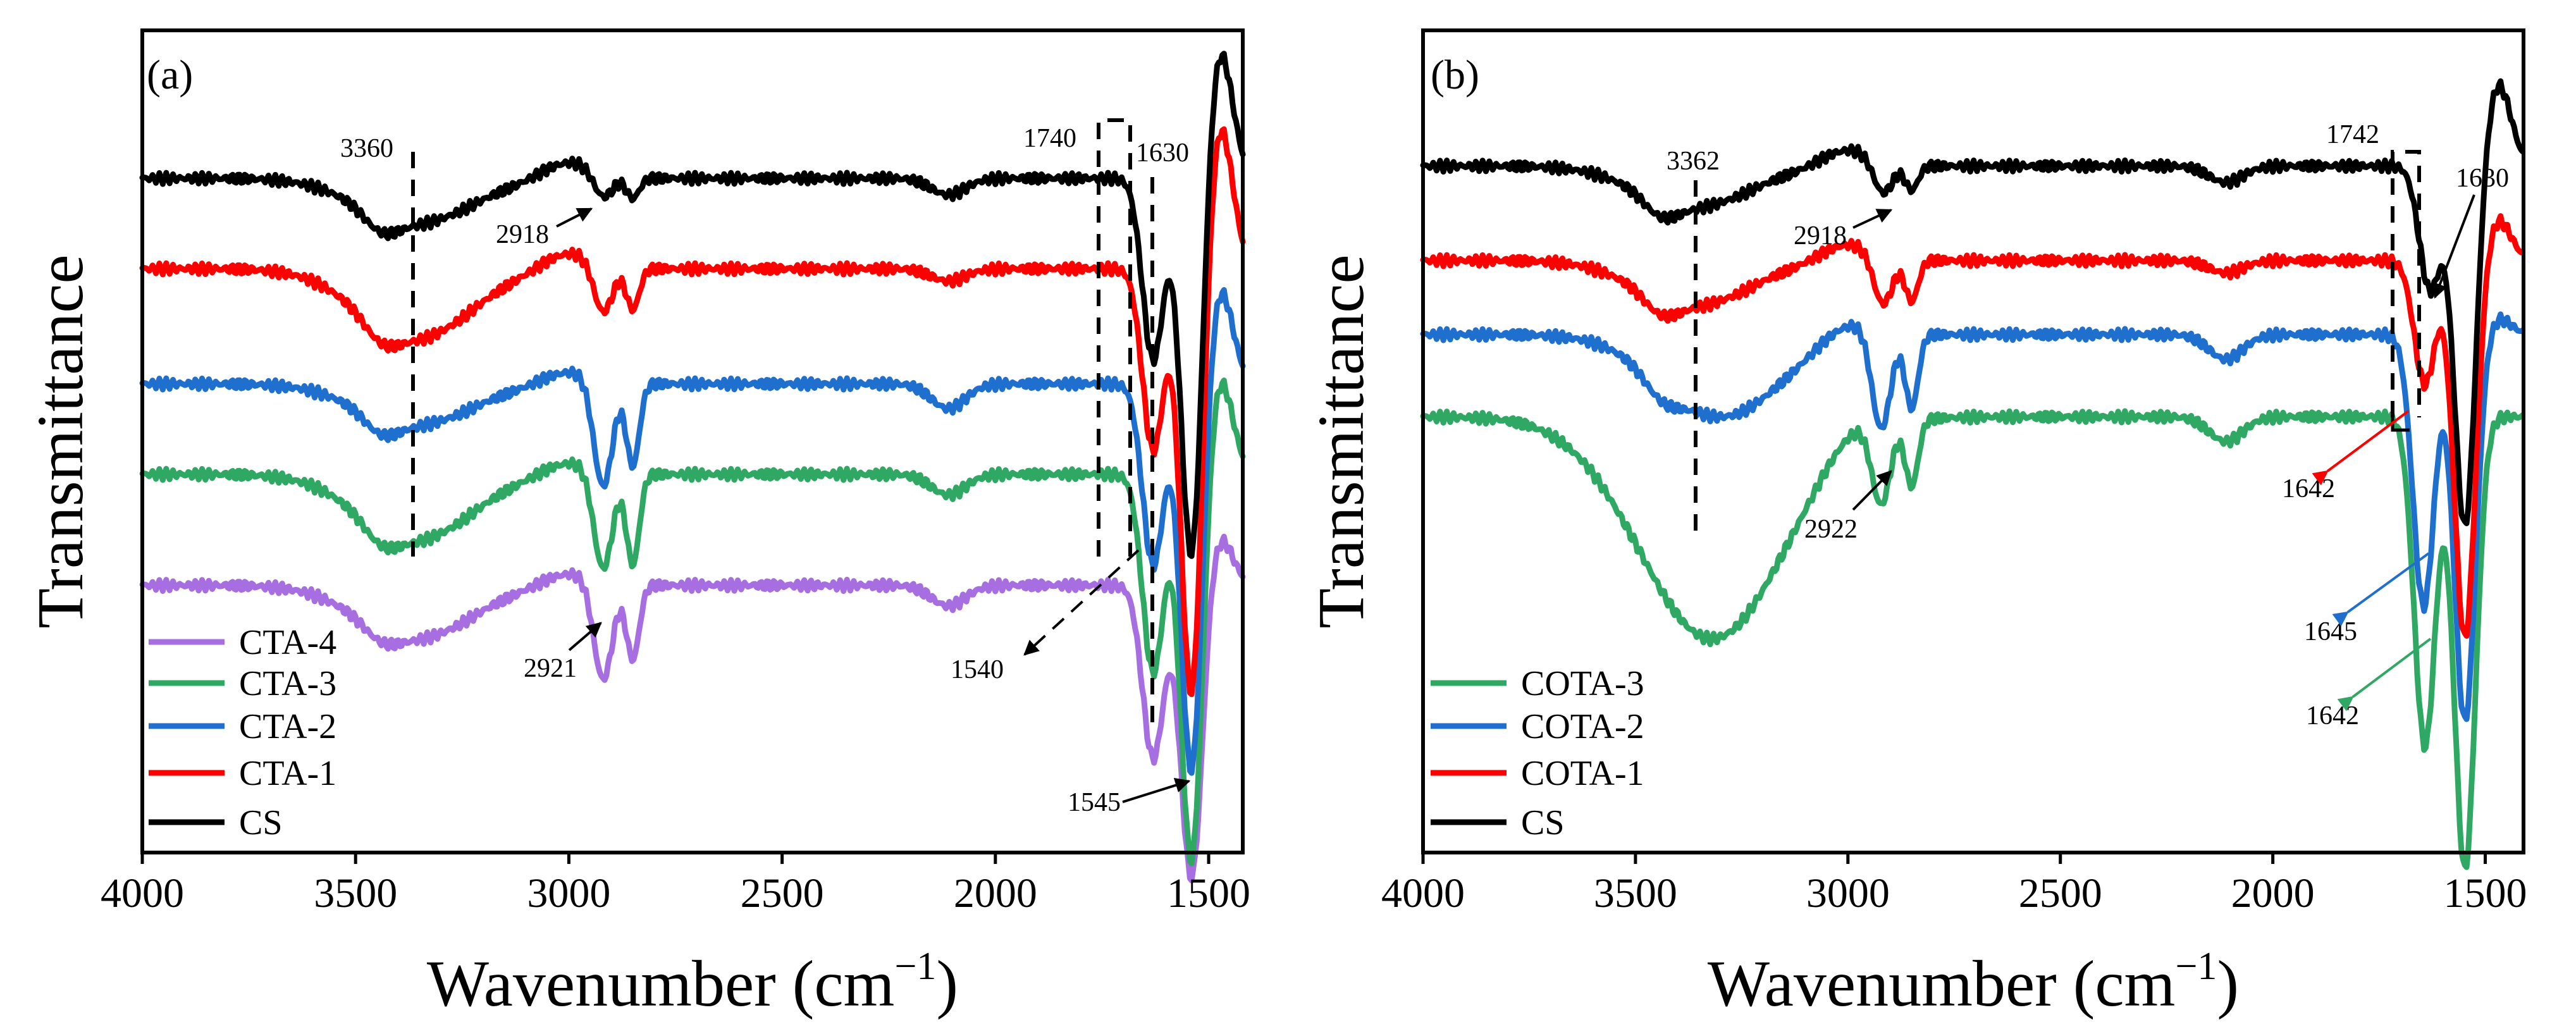  Describe the element at coordinates (366, 148) in the screenshot. I see `panel-a-annotation-3360: 3360` at that location.